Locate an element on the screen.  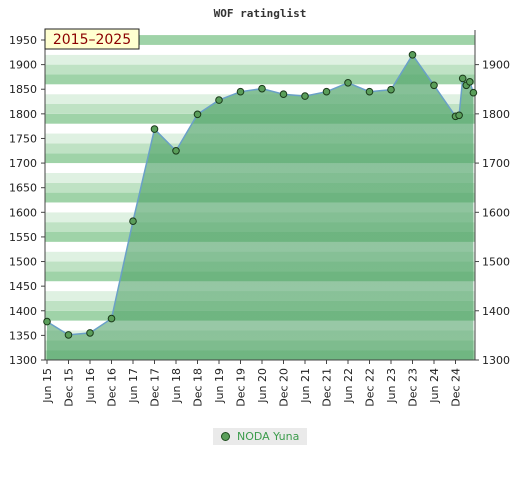
period-badge: 2015–2025 is located at coordinates (92, 39).